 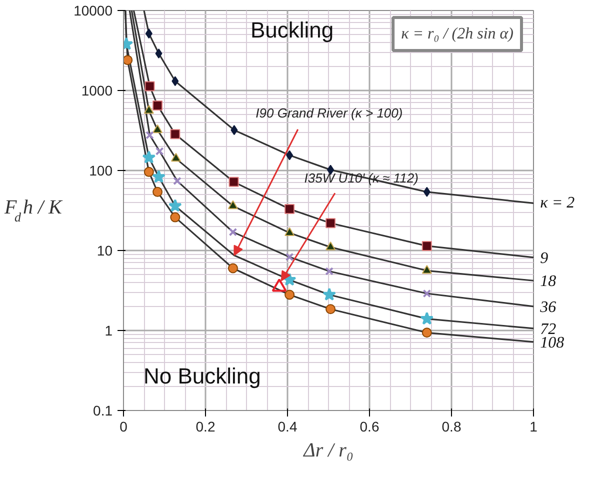 I want to click on y-tick-label: 1, so click(x=108, y=330).